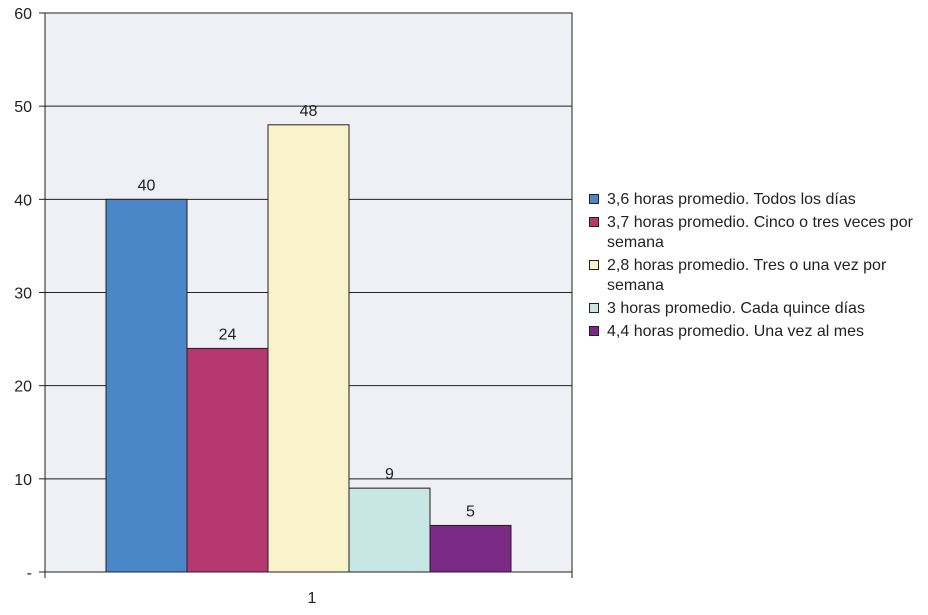 The image size is (928, 615). Describe the element at coordinates (736, 331) in the screenshot. I see `legend-label: 4,4 horas promedio. Una vez al mes` at that location.